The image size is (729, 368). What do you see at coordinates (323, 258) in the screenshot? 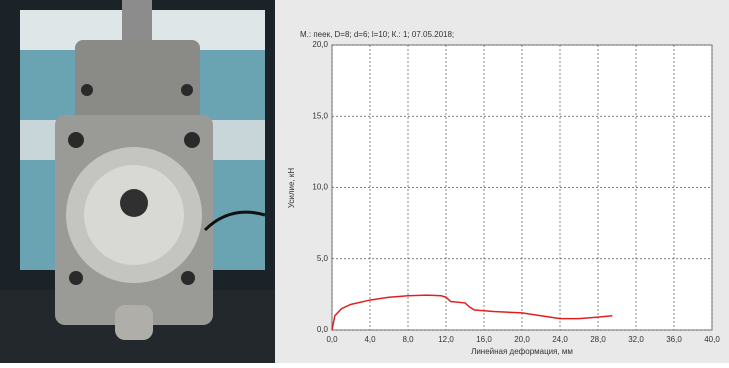
I see `y-tick-label: 5,0` at bounding box center [323, 258].